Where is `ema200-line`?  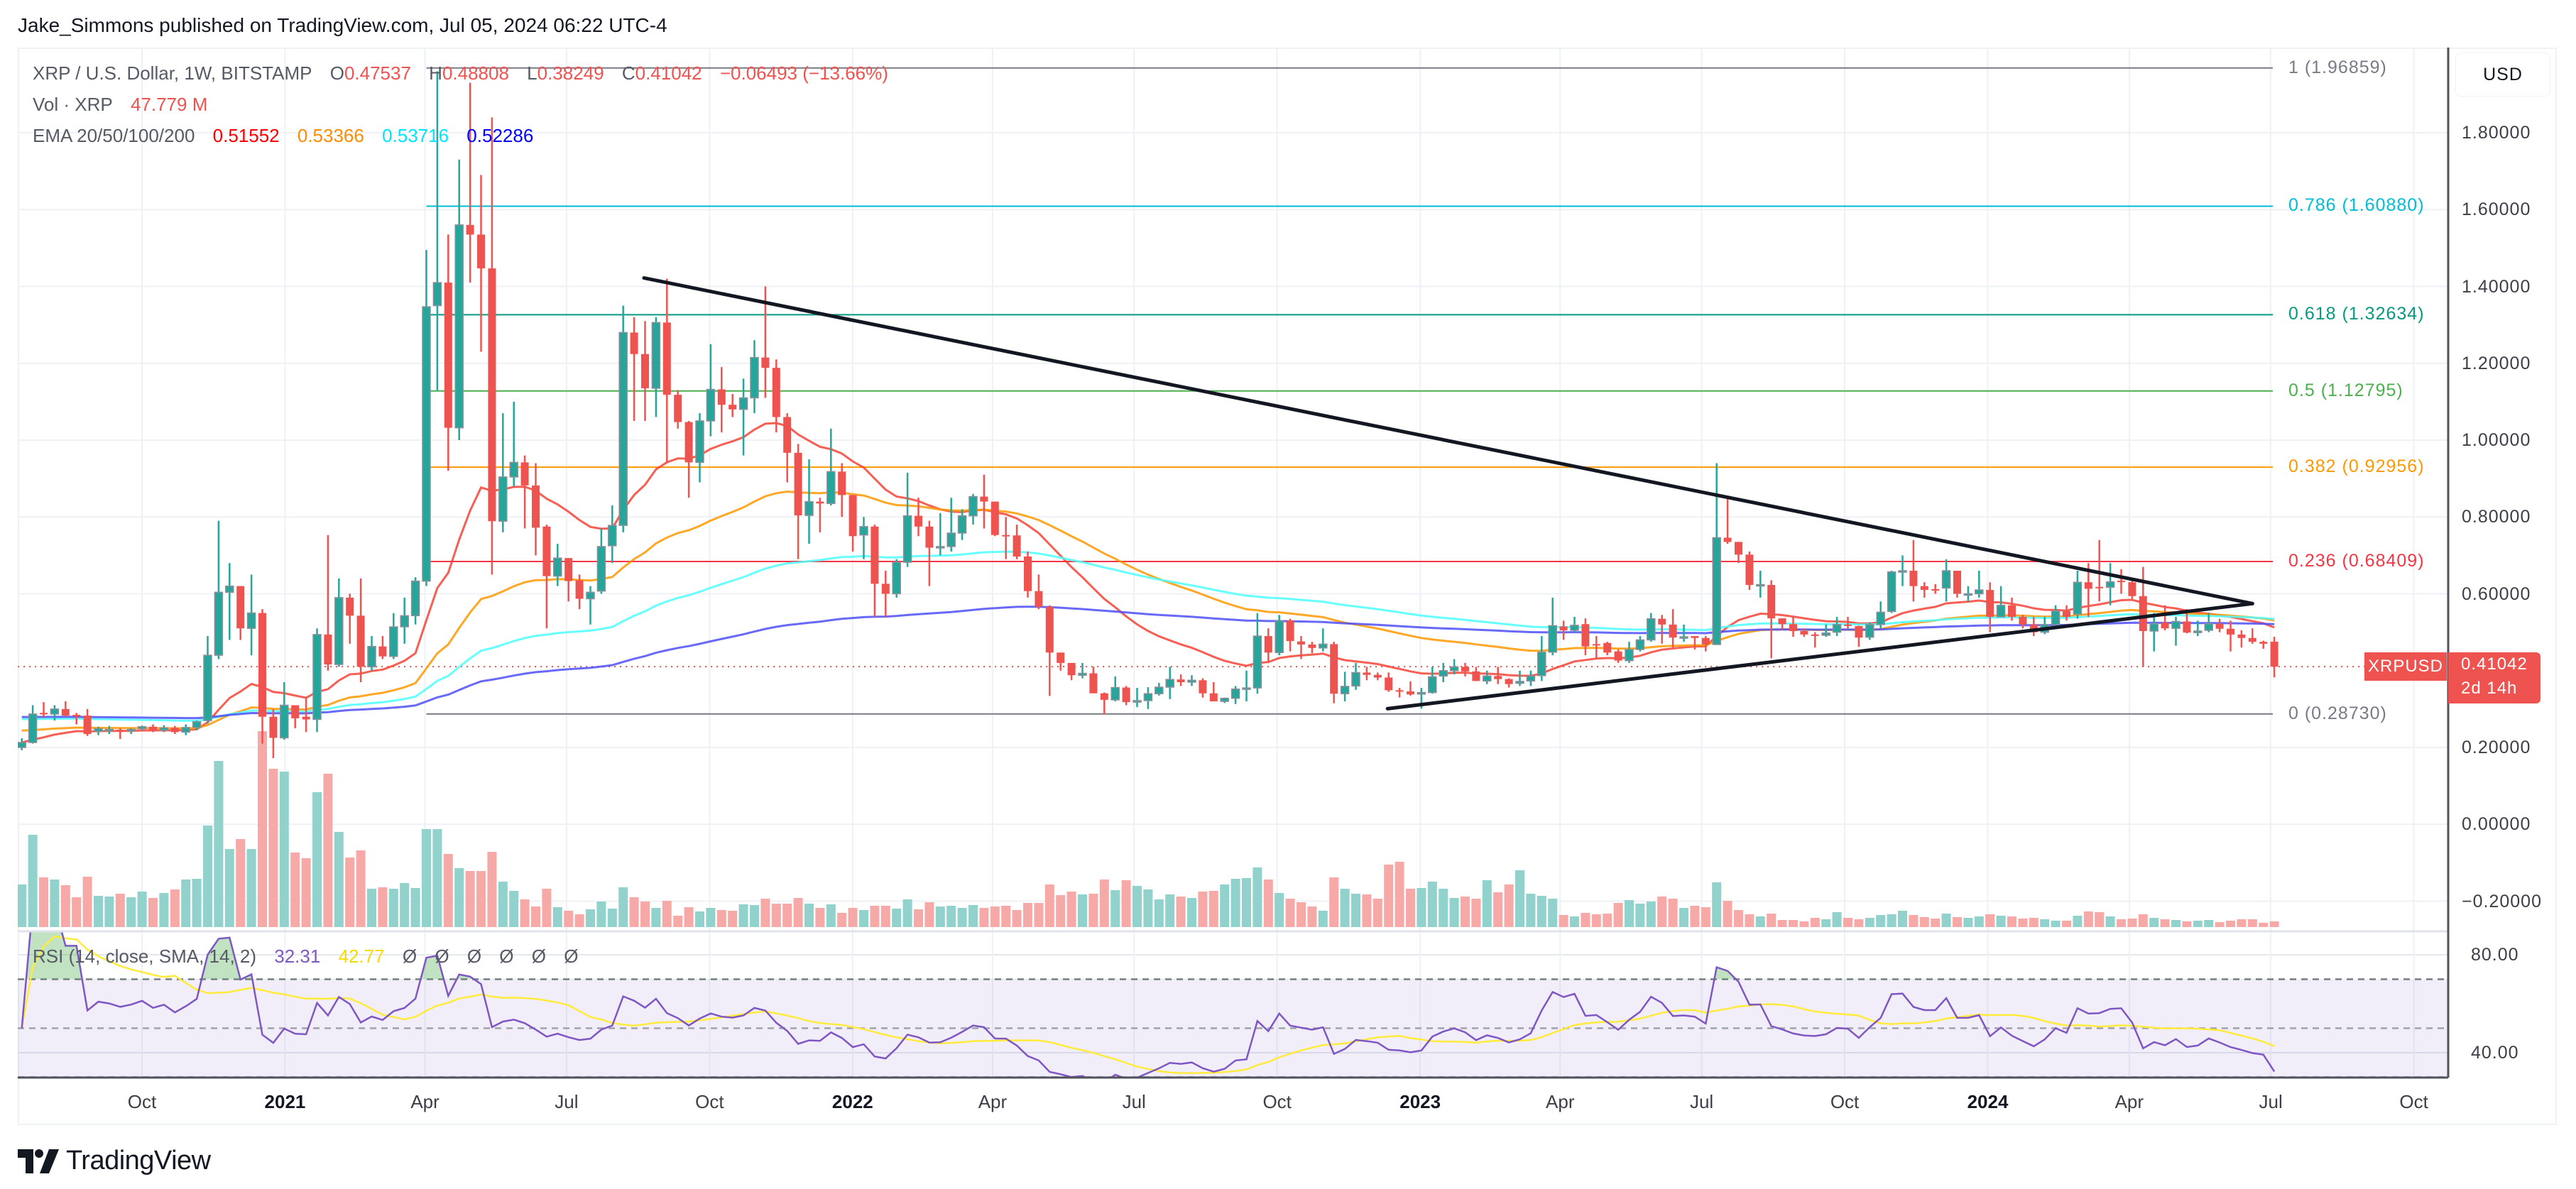 ema200-line is located at coordinates (1148, 663).